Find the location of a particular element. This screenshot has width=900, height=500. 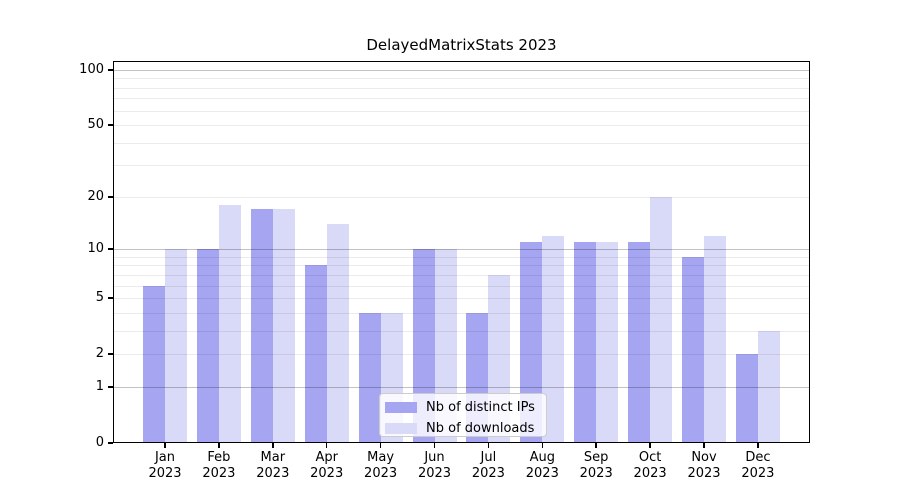

y-tick-label-5: 5 is located at coordinates (99, 298).